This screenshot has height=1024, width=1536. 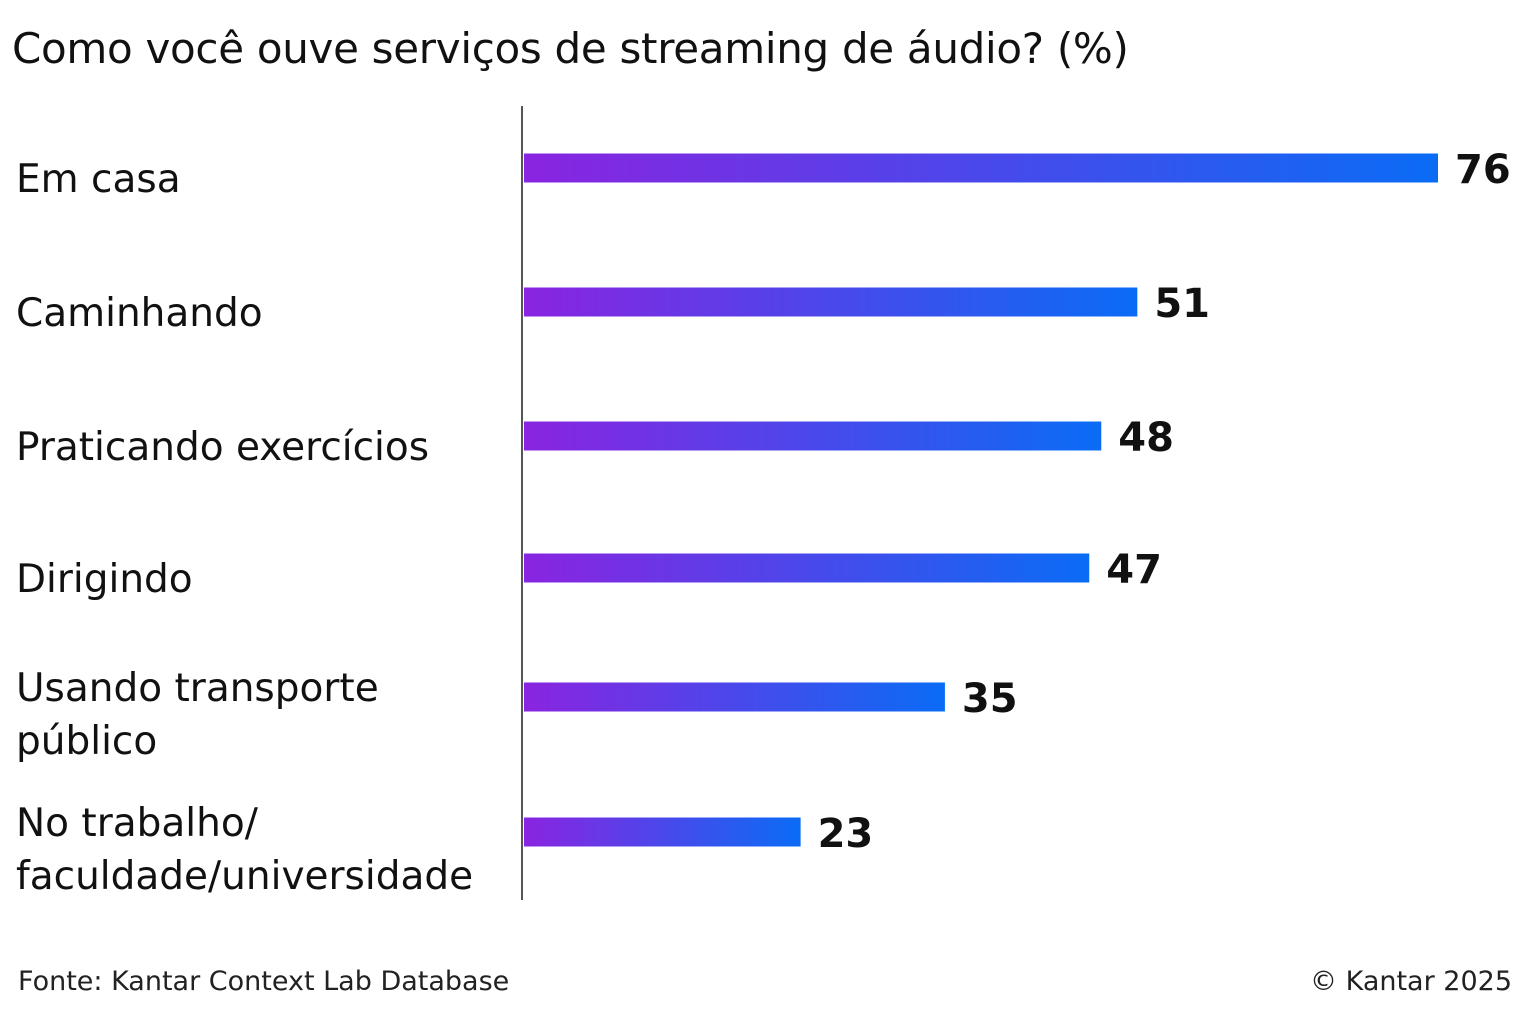 What do you see at coordinates (1146, 438) in the screenshot?
I see `value-label-2: 48` at bounding box center [1146, 438].